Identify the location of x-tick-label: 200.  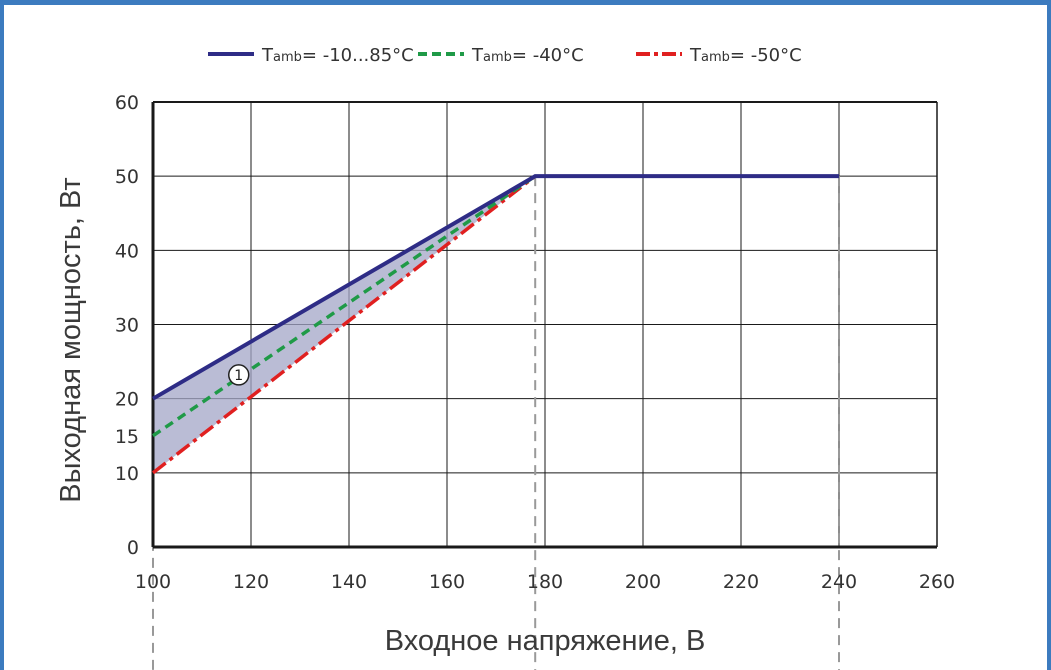
(643, 582).